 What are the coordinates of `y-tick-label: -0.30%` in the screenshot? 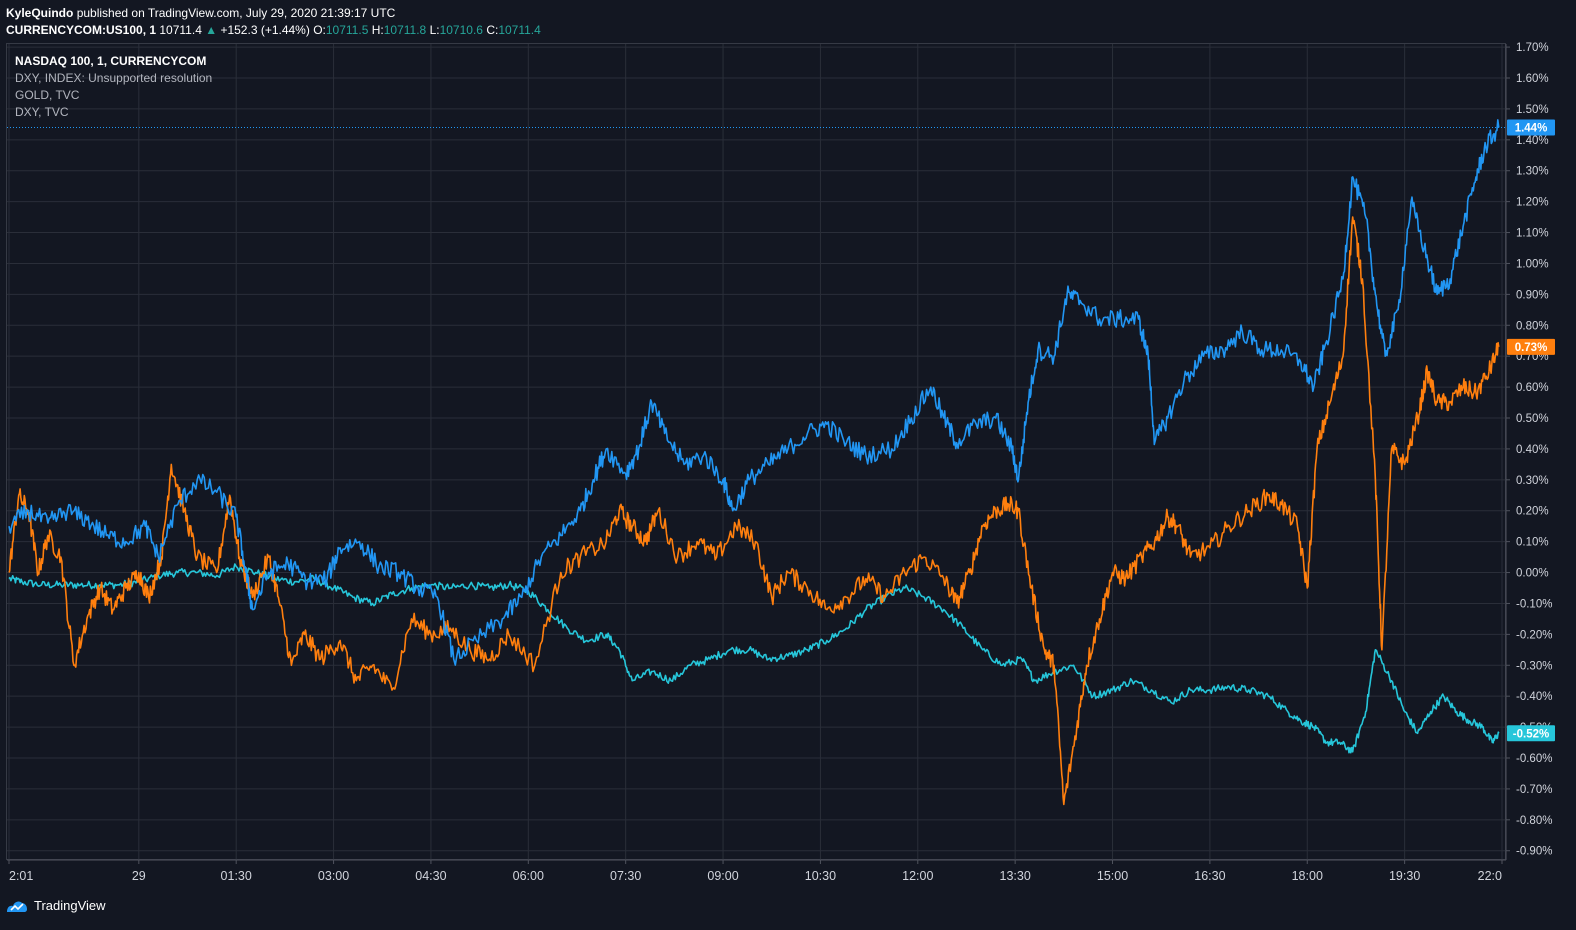 It's located at (1534, 666).